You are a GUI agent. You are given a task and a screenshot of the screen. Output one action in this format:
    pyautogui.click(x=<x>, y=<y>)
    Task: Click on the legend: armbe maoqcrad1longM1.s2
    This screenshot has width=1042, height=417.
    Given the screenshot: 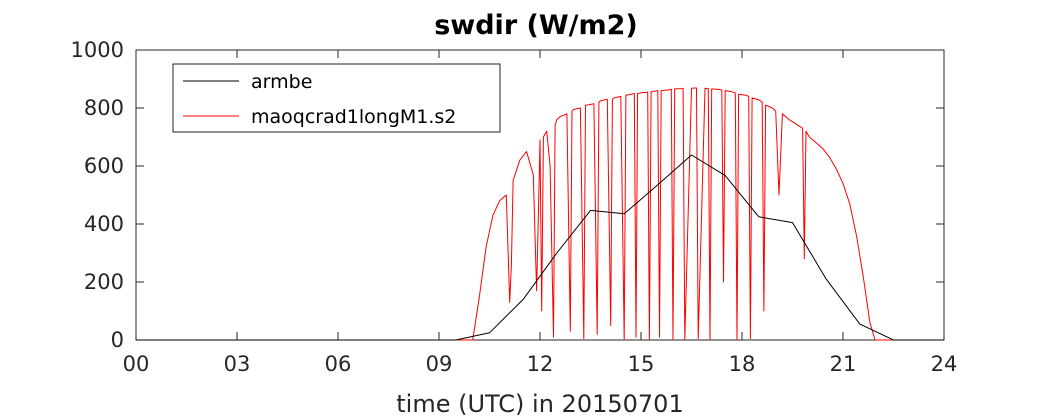 What is the action you would take?
    pyautogui.click(x=336, y=98)
    